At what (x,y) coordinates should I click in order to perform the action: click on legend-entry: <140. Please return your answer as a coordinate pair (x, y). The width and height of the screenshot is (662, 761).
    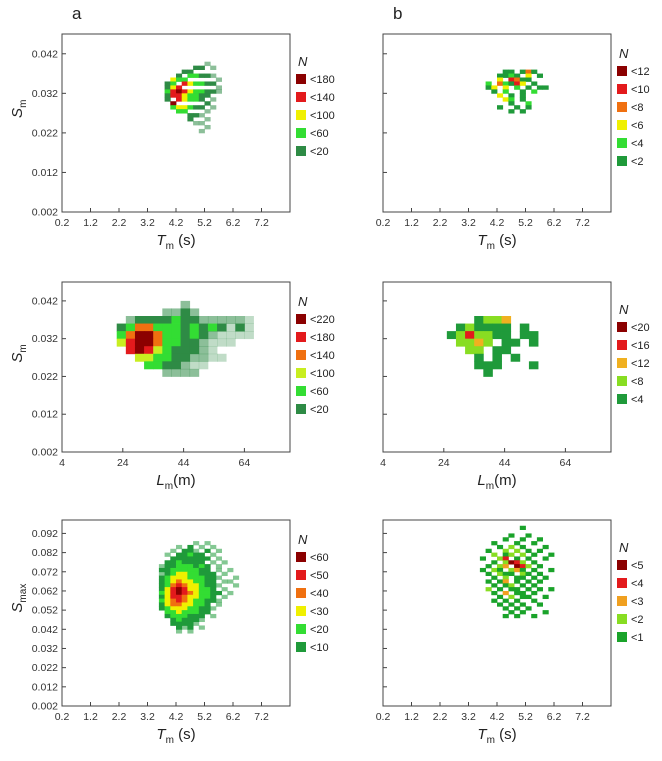
    Looking at the image, I should click on (322, 98).